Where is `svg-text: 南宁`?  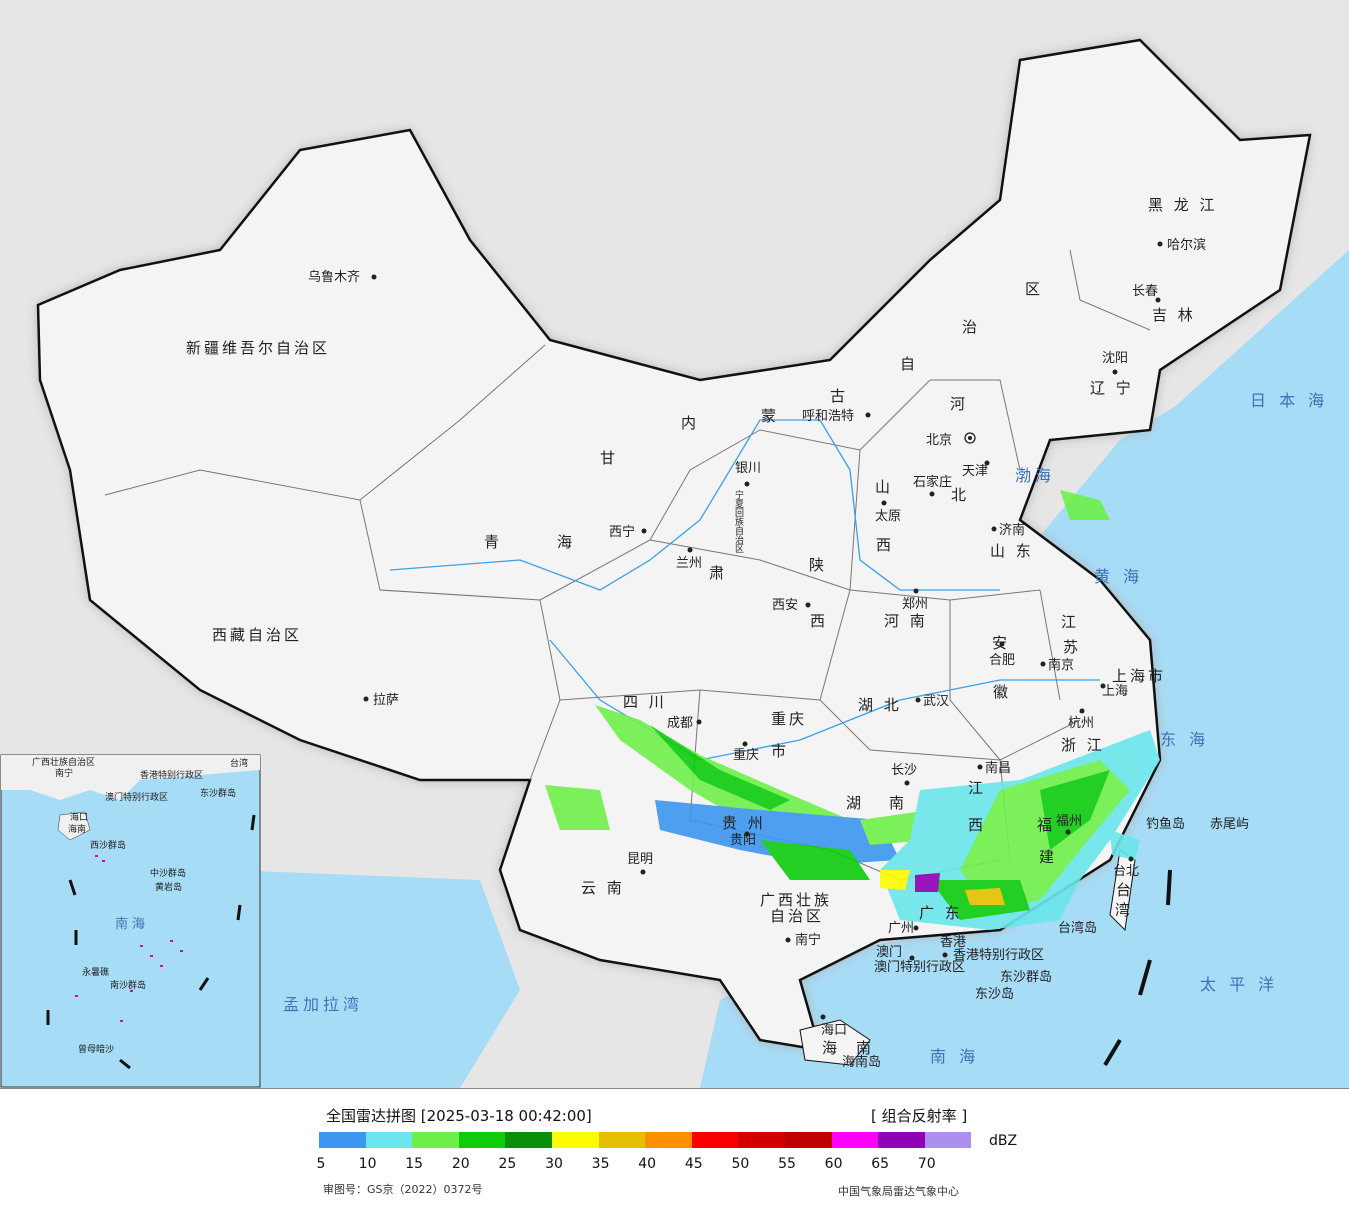
svg-text: 南宁 is located at coordinates (808, 940).